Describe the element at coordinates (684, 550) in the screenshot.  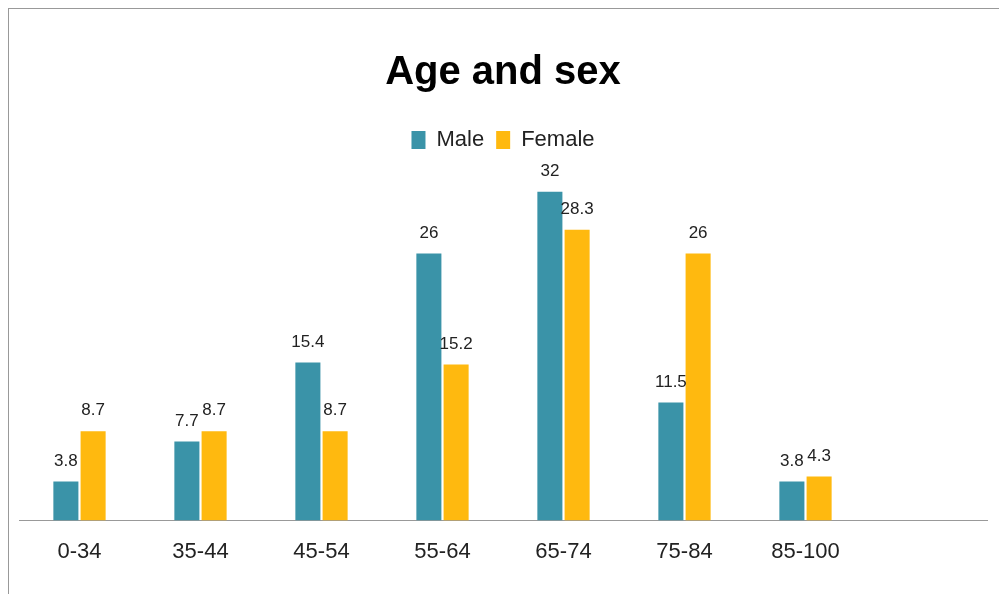
I see `x-tick-label: 75-84` at that location.